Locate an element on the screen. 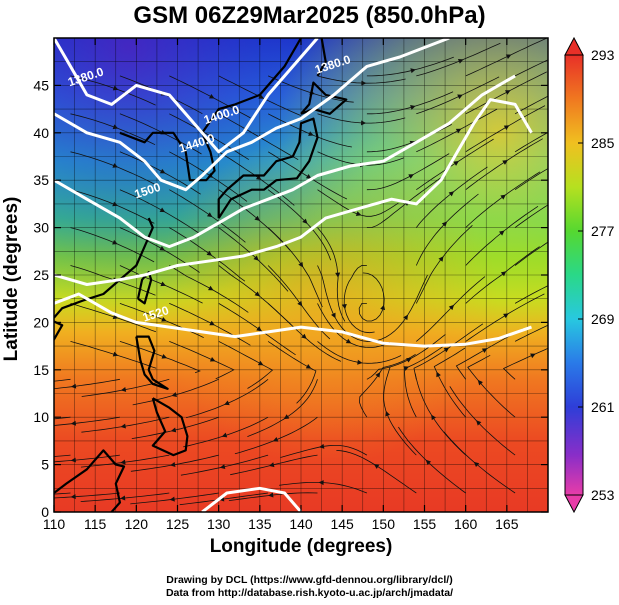  latitude-tick-label: 10 is located at coordinates (41, 417).